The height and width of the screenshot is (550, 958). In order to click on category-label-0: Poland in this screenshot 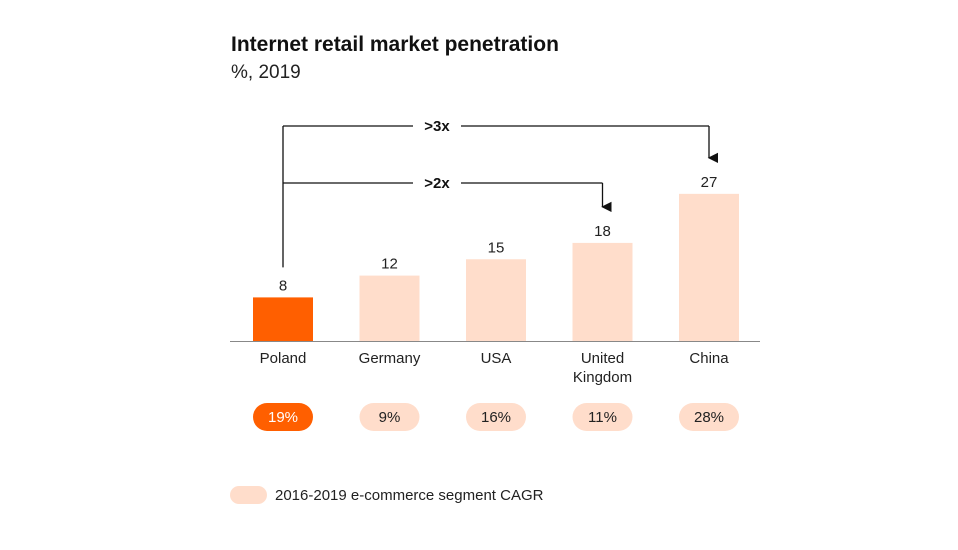, I will do `click(283, 358)`.